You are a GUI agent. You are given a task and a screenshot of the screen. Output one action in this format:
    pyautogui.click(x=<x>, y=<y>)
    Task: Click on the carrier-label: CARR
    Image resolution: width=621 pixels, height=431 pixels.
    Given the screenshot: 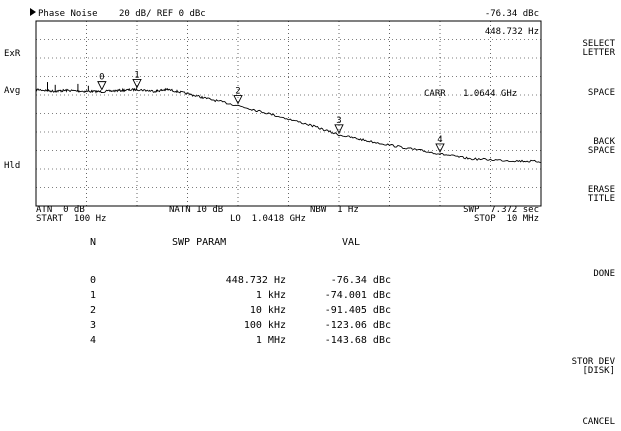 What is the action you would take?
    pyautogui.click(x=435, y=94)
    